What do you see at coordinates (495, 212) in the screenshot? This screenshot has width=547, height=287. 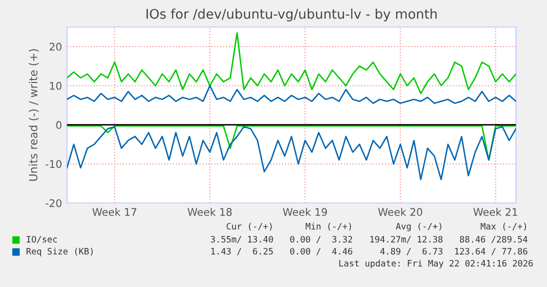 I see `x-tick-label: Week 21` at bounding box center [495, 212].